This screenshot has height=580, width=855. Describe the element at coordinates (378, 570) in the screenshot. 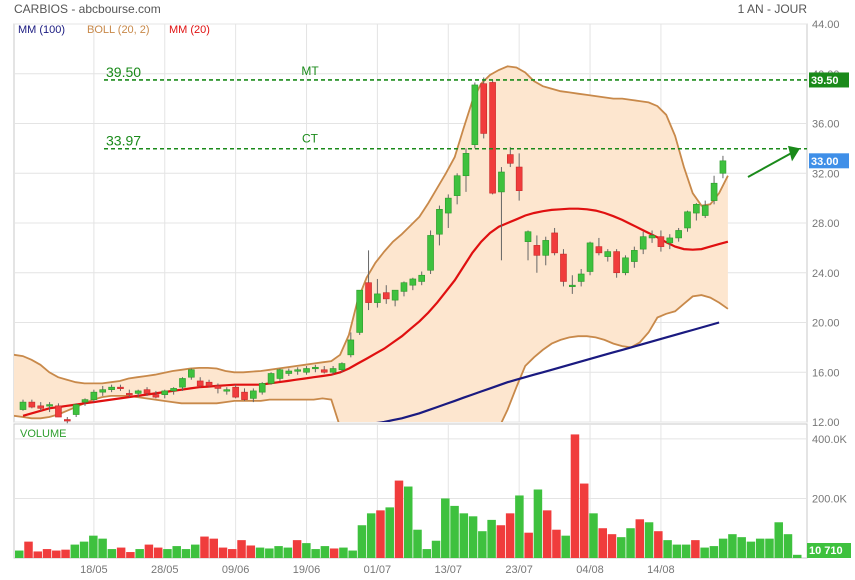

I see `date-tick-label: 01/07` at that location.